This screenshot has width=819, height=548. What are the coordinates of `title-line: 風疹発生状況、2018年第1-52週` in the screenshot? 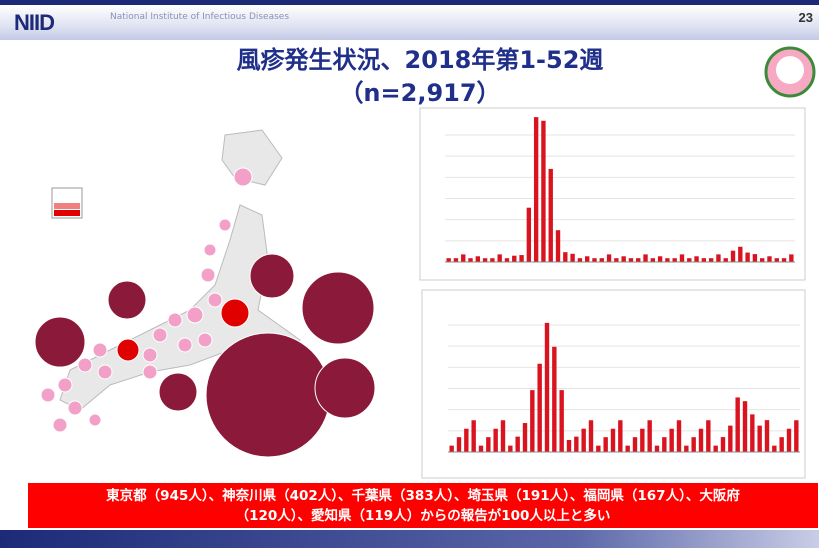 It's located at (420, 60).